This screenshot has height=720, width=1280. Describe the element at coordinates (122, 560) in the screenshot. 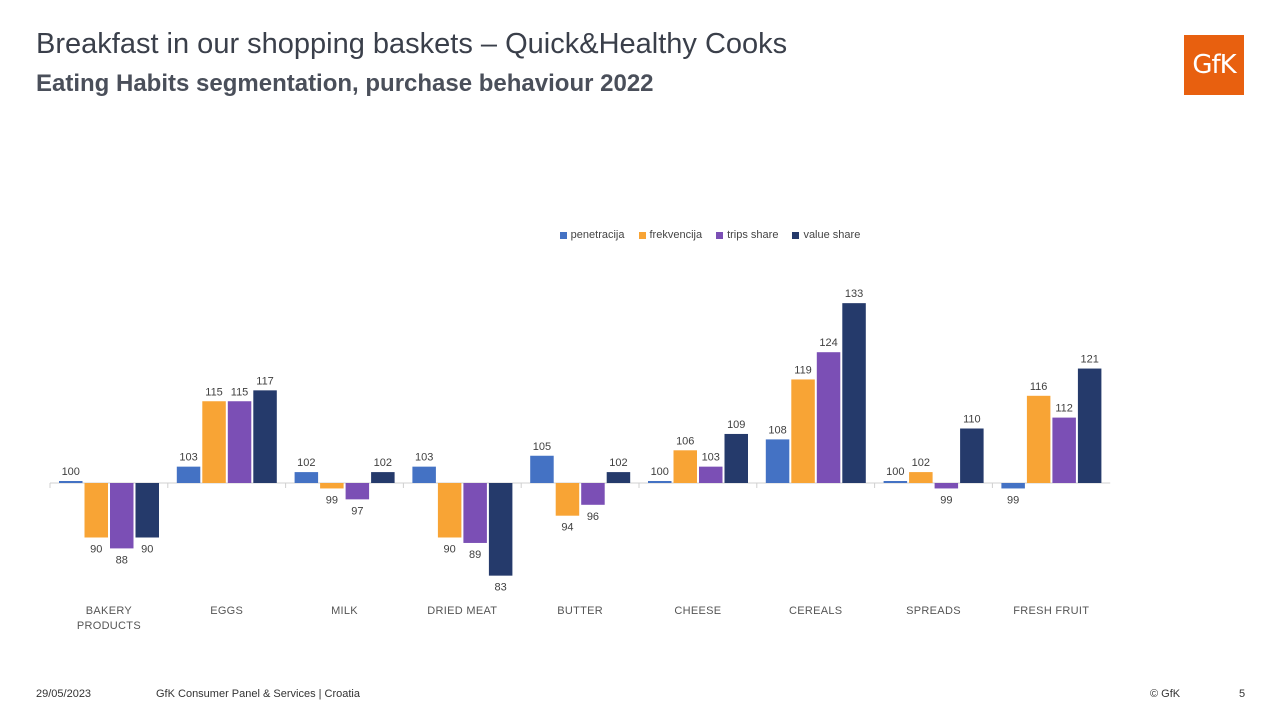

I see `data-label: 88` at that location.